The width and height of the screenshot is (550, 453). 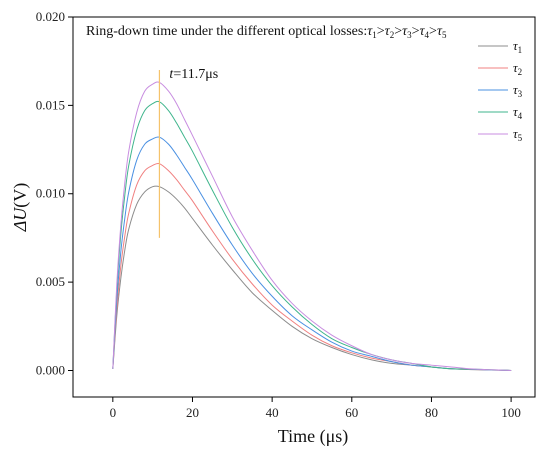 What do you see at coordinates (517, 68) in the screenshot?
I see `legend-label-tau2: τ2` at bounding box center [517, 68].